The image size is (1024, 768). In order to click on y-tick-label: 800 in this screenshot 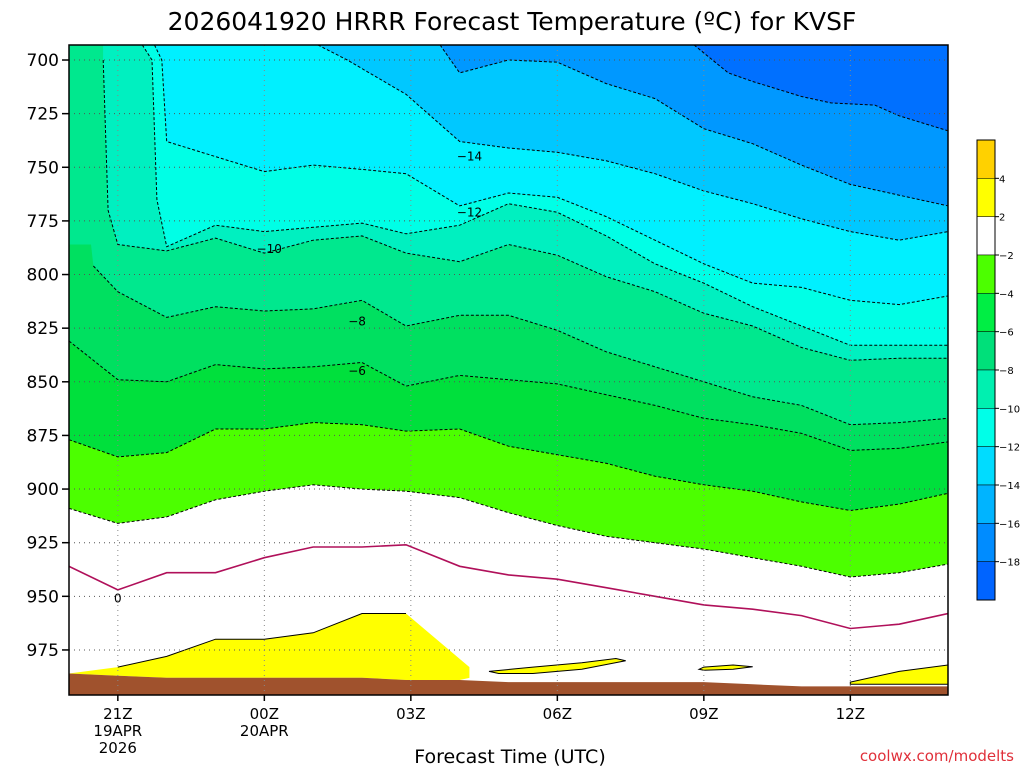, I will do `click(43, 276)`.